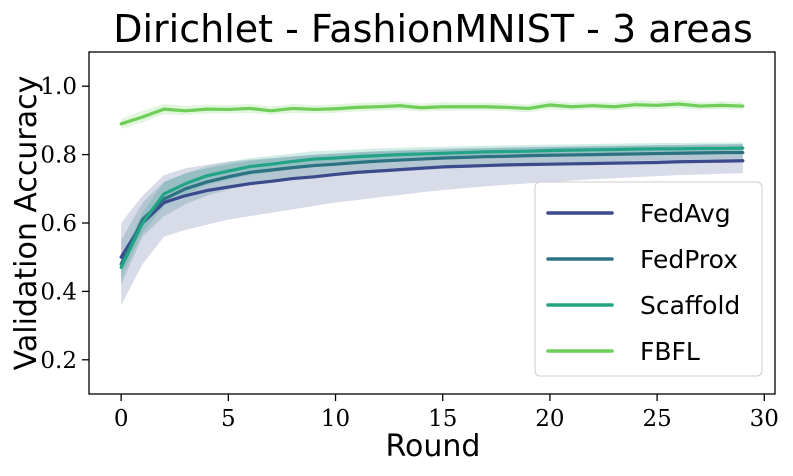 Image resolution: width=793 pixels, height=476 pixels. I want to click on y-tick-label: 0.8, so click(58, 156).